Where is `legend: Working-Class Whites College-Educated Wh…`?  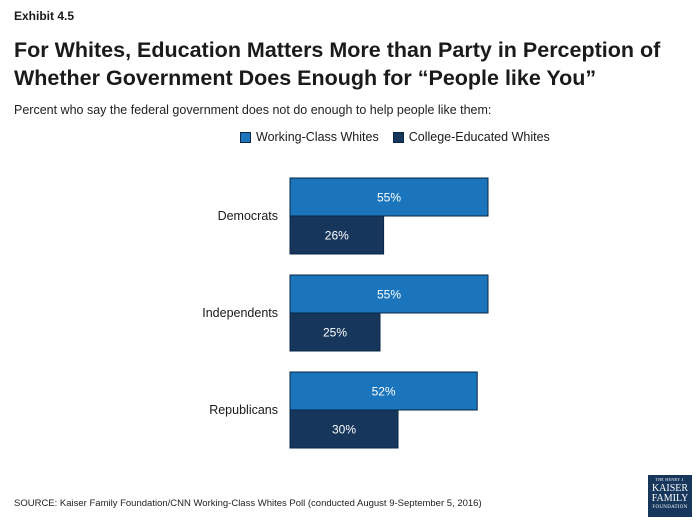 legend: Working-Class Whites College-Educated Wh… is located at coordinates (402, 137).